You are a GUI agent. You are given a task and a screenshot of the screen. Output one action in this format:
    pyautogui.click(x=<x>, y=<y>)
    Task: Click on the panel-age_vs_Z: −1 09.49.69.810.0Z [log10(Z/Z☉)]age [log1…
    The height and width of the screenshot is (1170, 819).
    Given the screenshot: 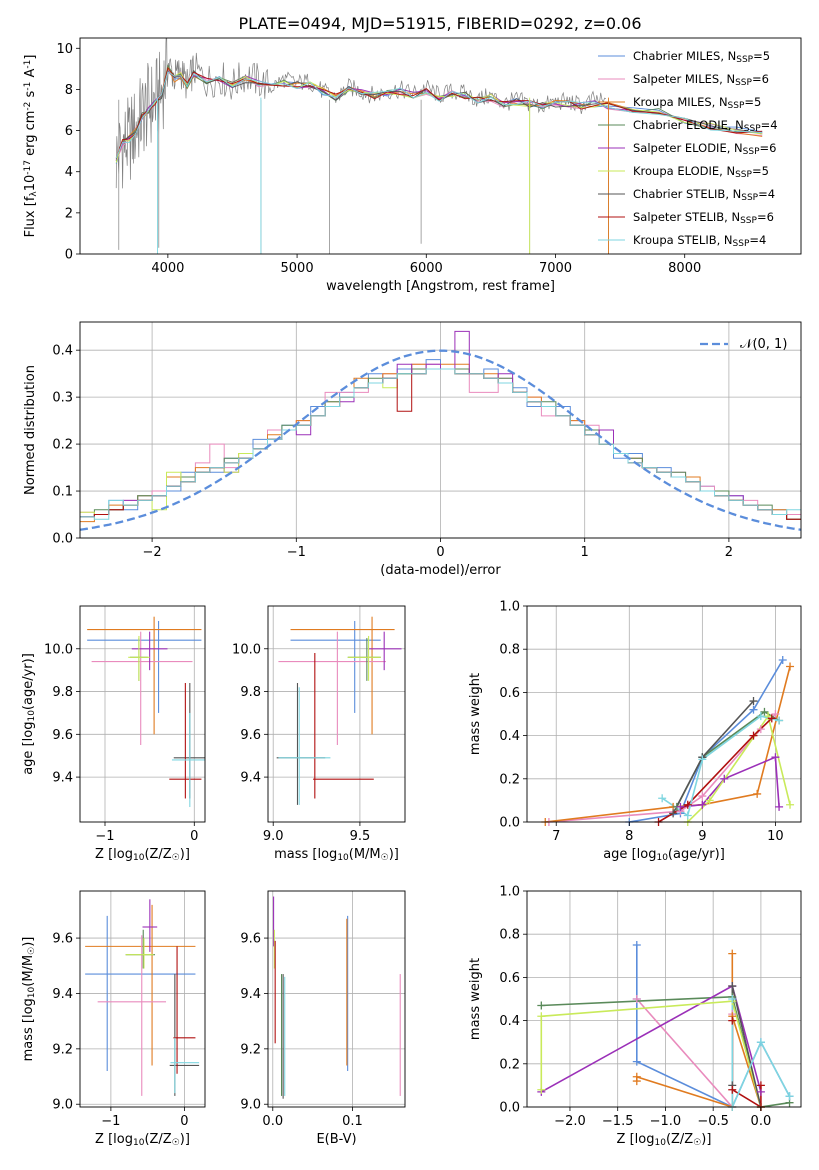 What is the action you would take?
    pyautogui.click(x=113, y=734)
    